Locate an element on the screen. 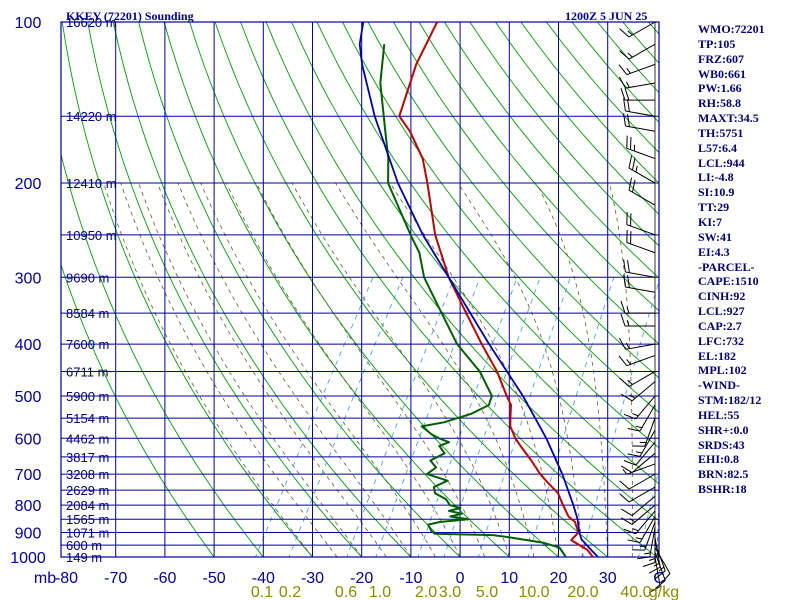 This screenshot has width=800, height=600. mixing-ratio-label: 5.0 is located at coordinates (487, 592).